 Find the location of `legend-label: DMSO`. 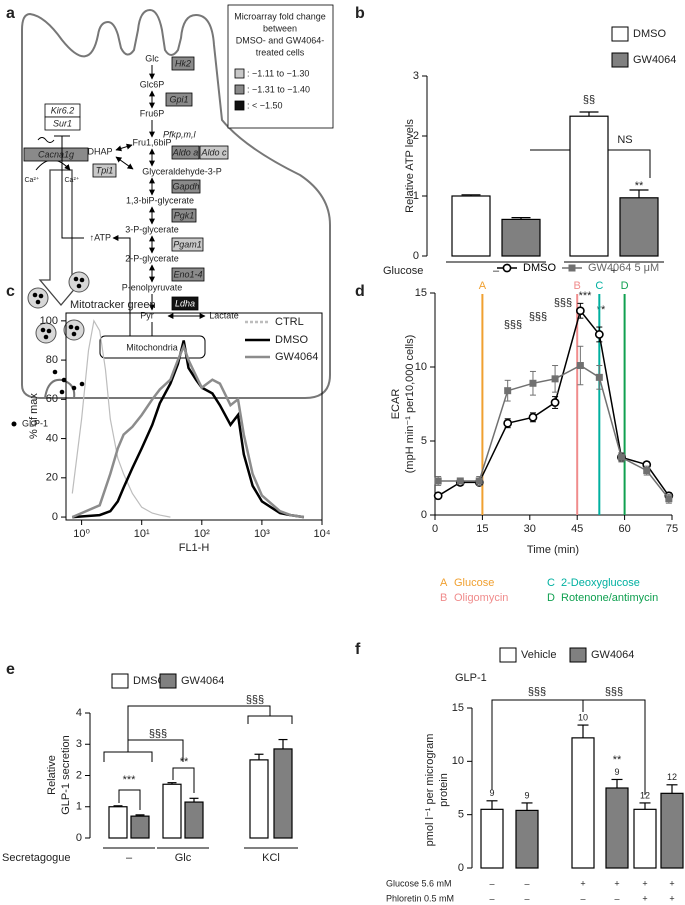

legend-label: DMSO is located at coordinates (649, 34).